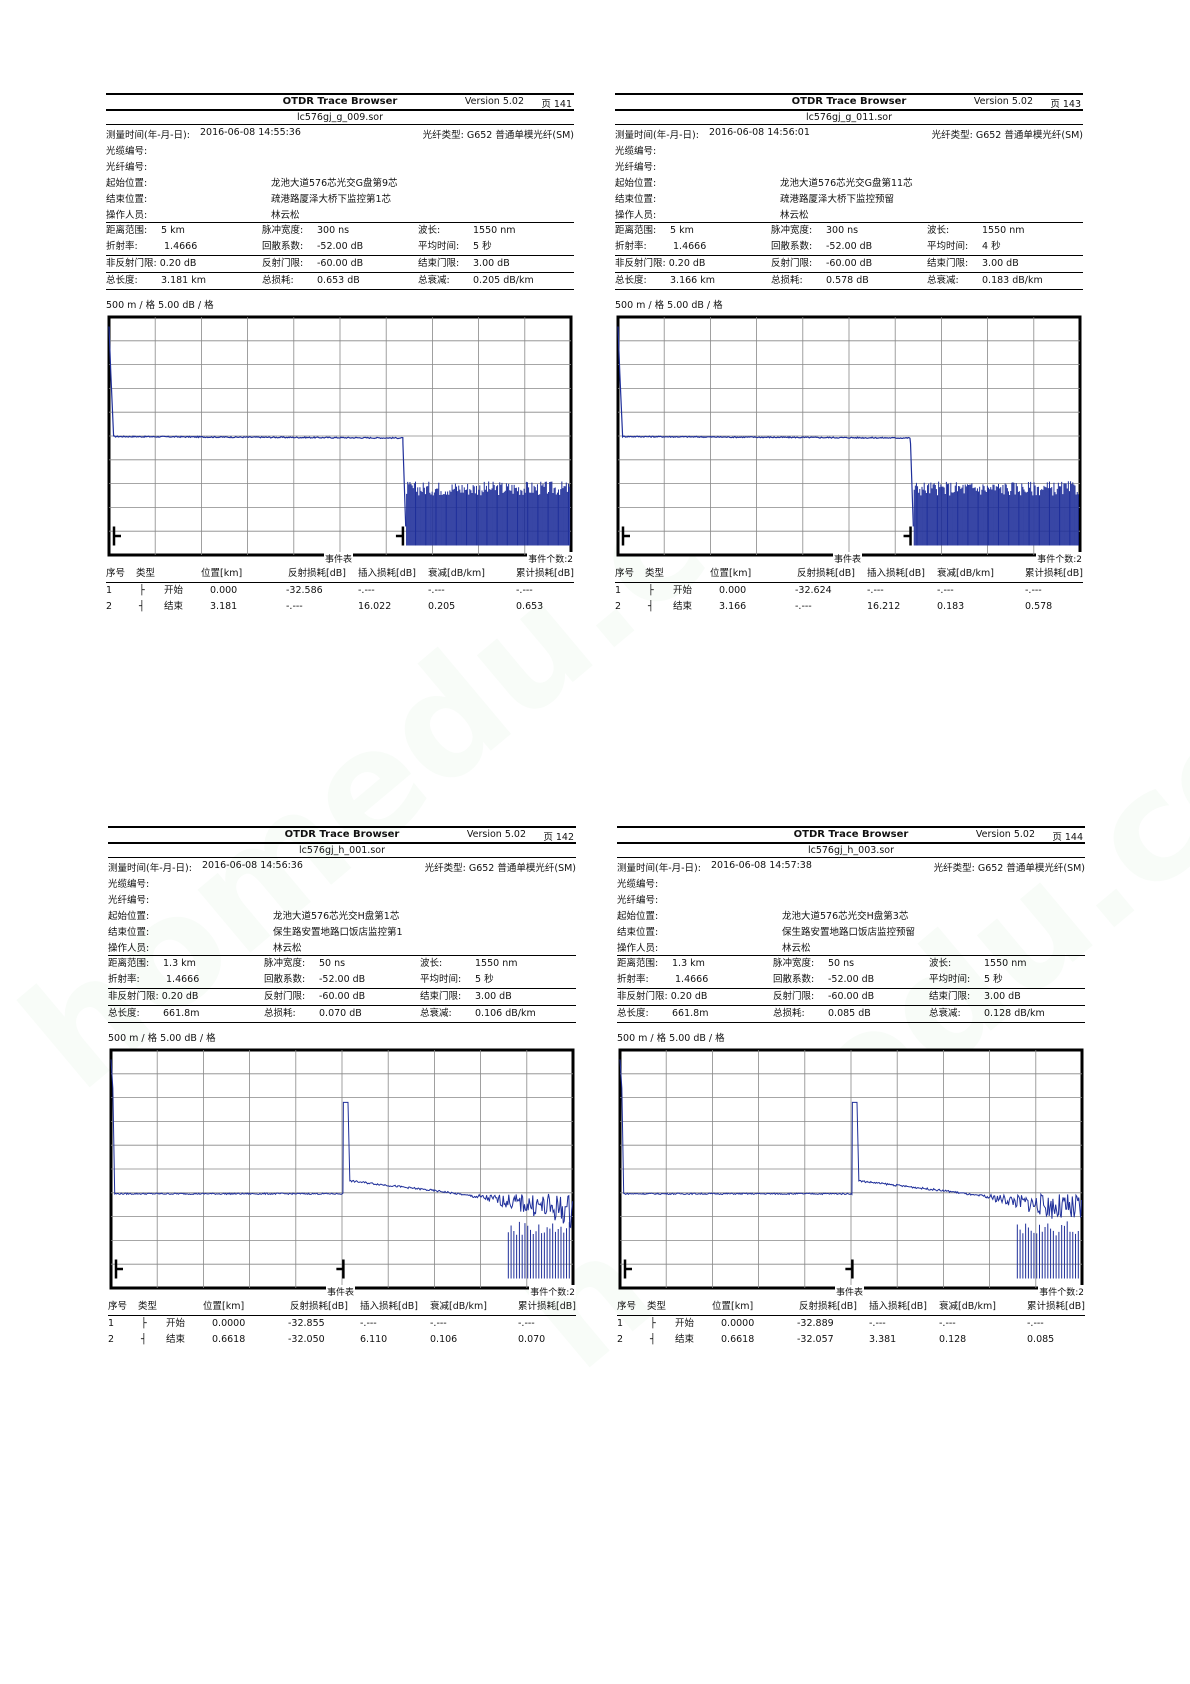 The width and height of the screenshot is (1190, 1684). Describe the element at coordinates (967, 1306) in the screenshot. I see `event-col-header: 衰减[dB/km]` at that location.